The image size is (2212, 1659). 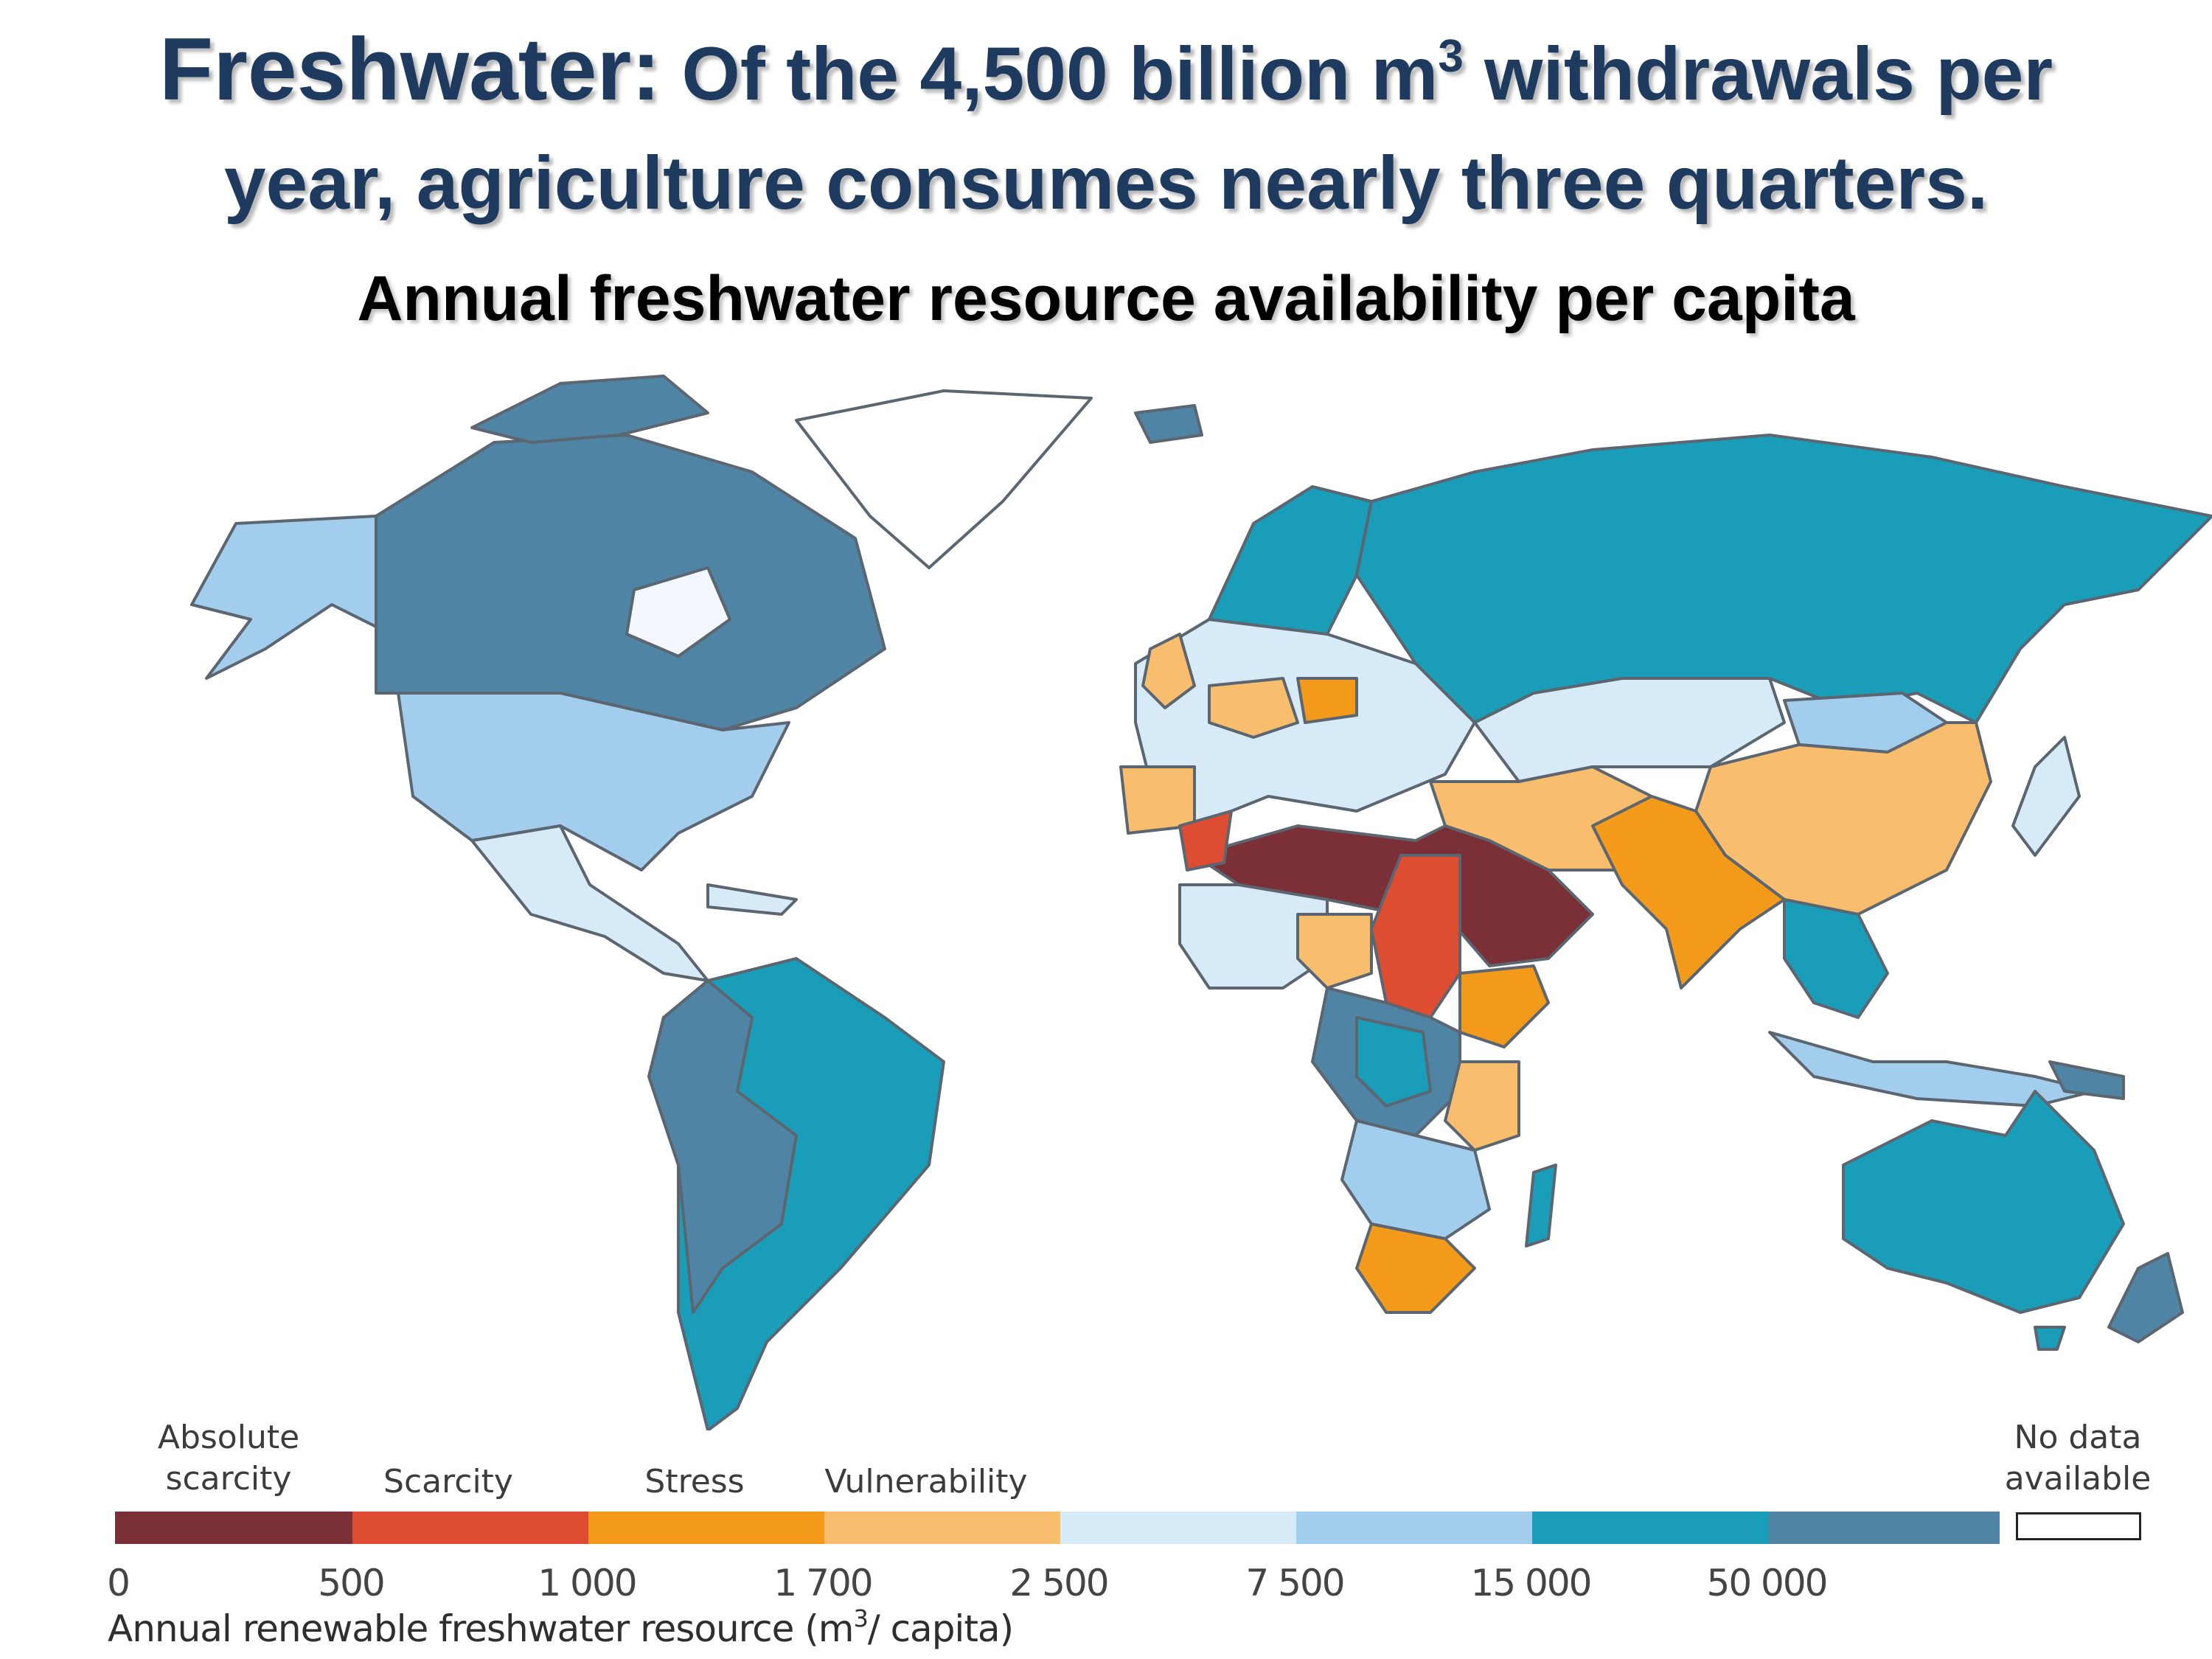 I want to click on legend-color-bar, so click(x=1057, y=1528).